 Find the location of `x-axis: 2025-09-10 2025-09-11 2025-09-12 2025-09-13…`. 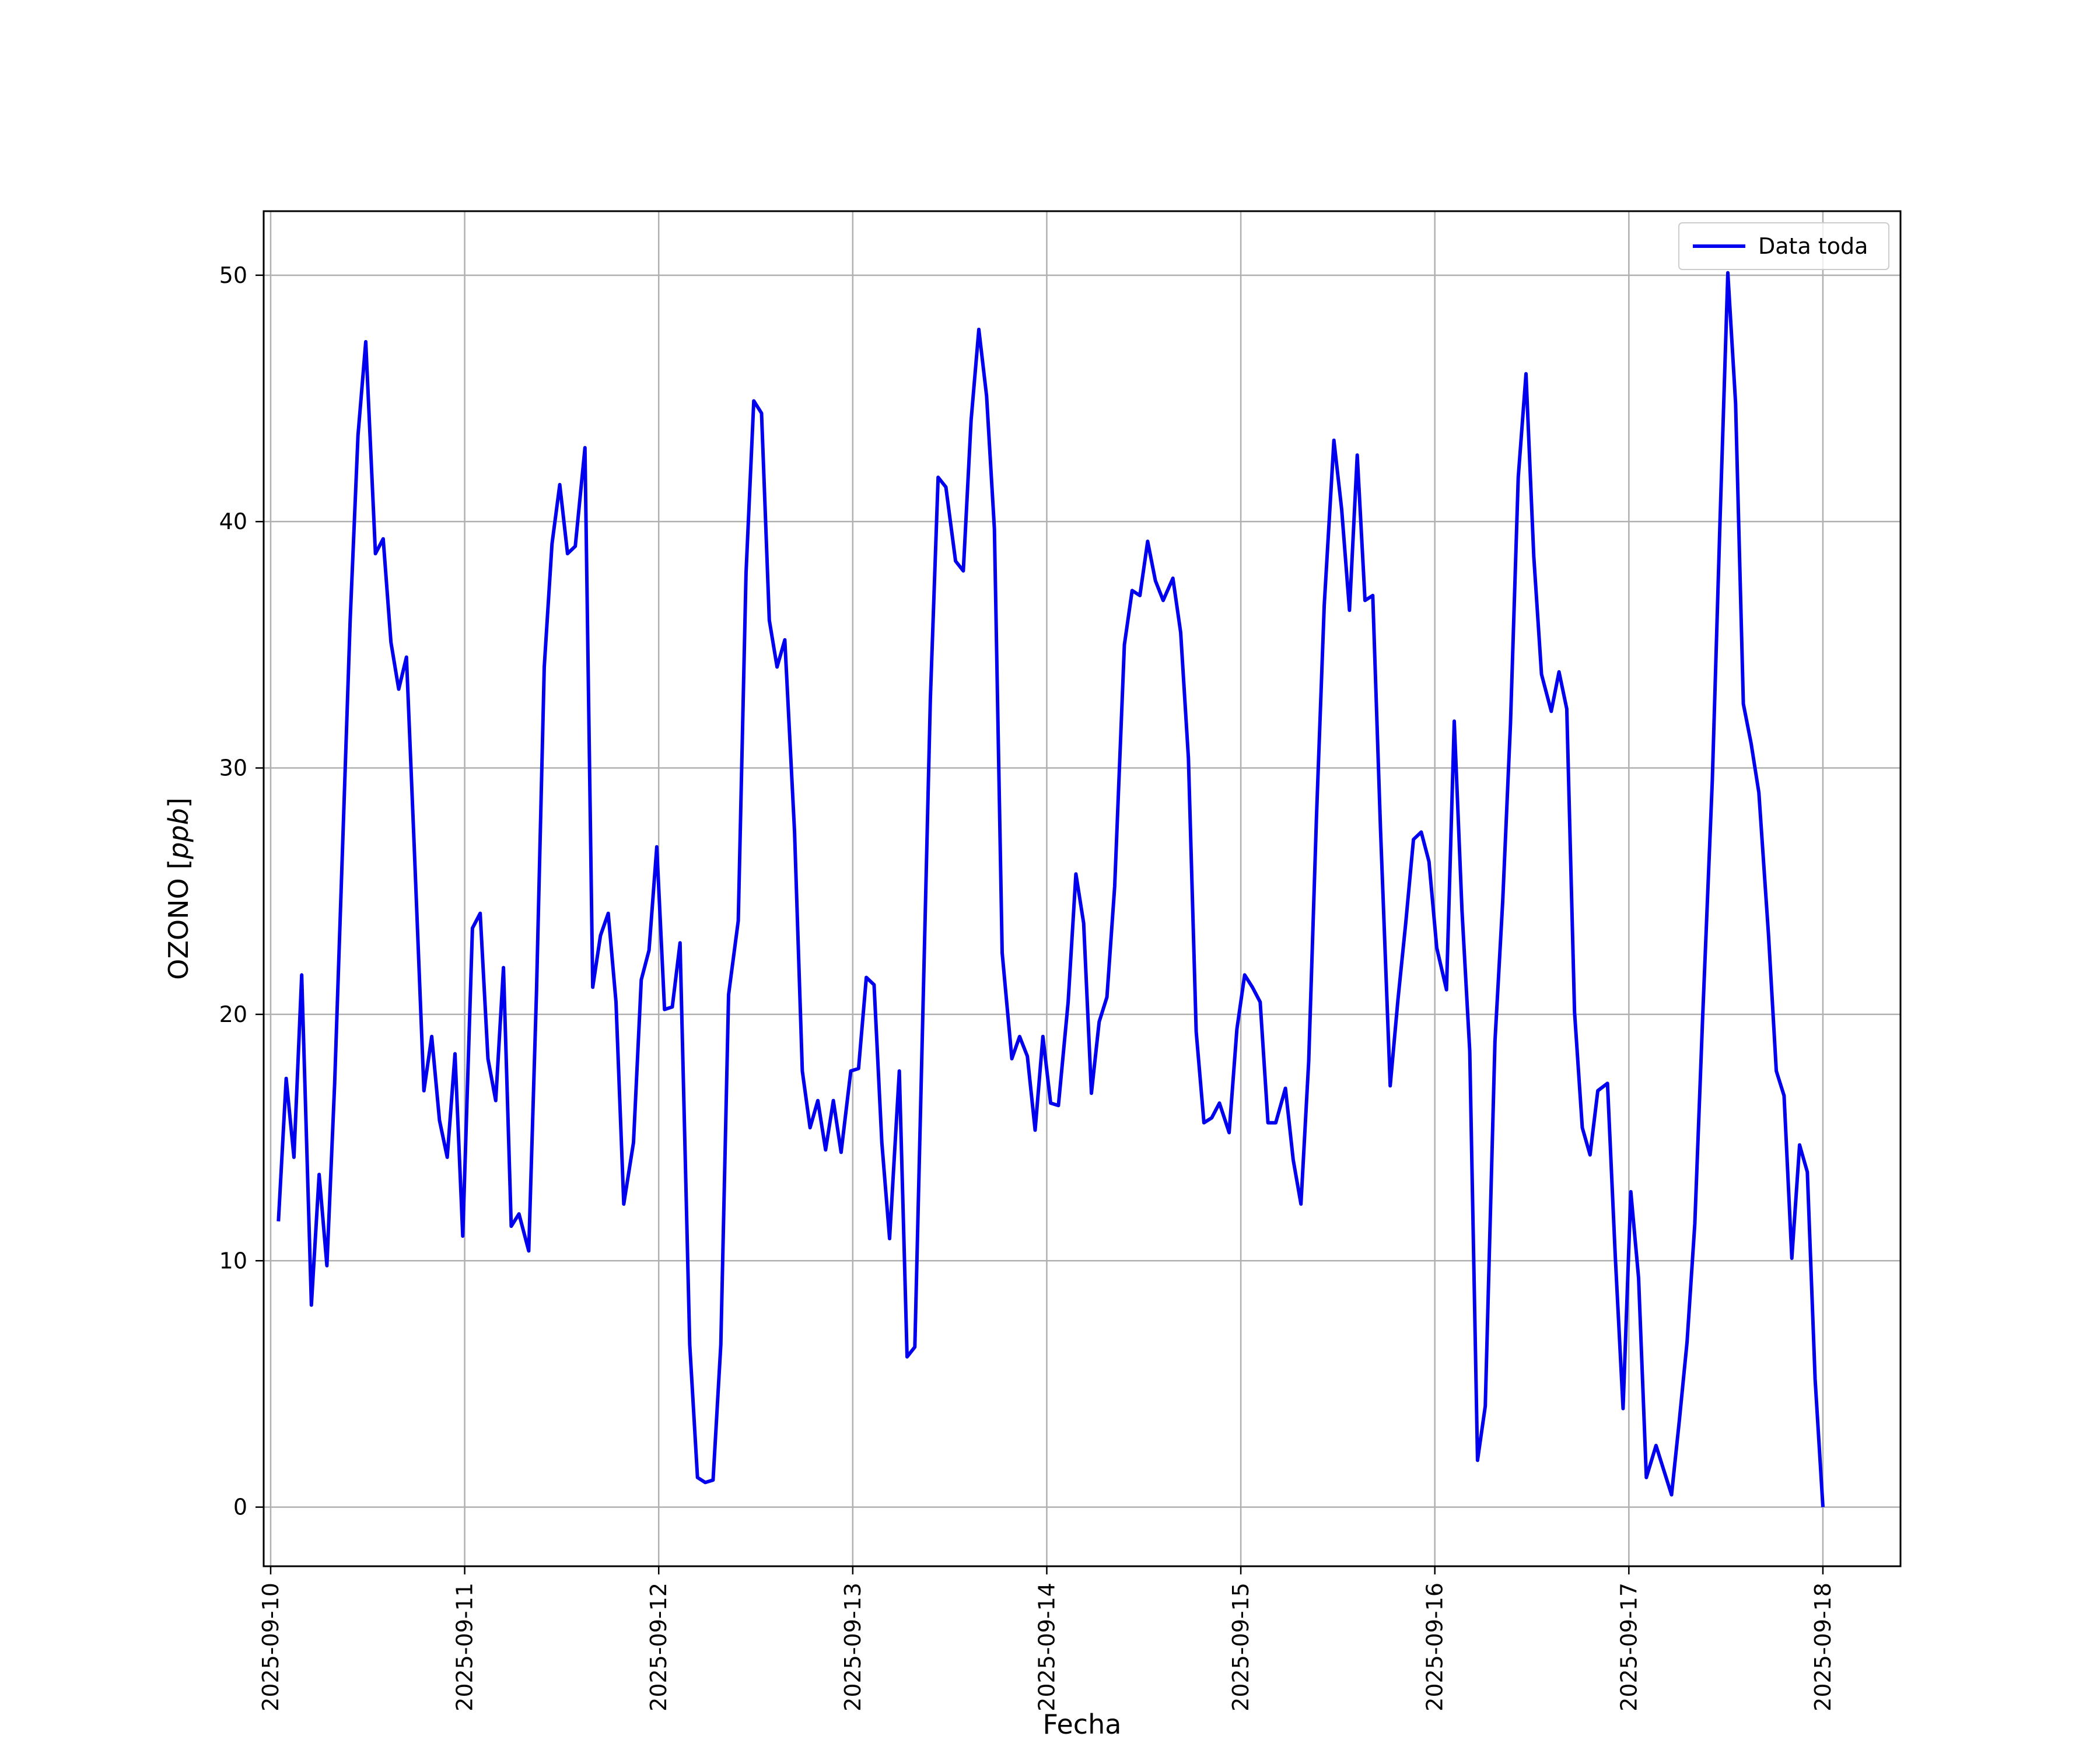

x-axis: 2025-09-10 2025-09-11 2025-09-12 2025-09-13… is located at coordinates (1047, 1639).